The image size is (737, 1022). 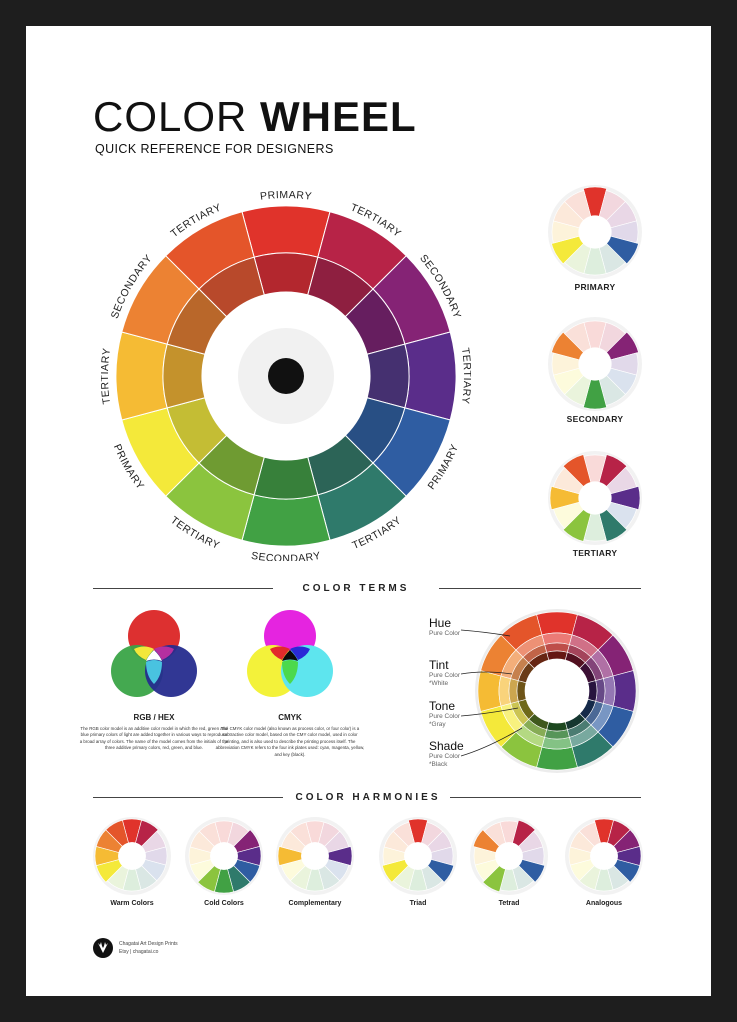 I want to click on rgb-white-center, so click(x=154, y=655).